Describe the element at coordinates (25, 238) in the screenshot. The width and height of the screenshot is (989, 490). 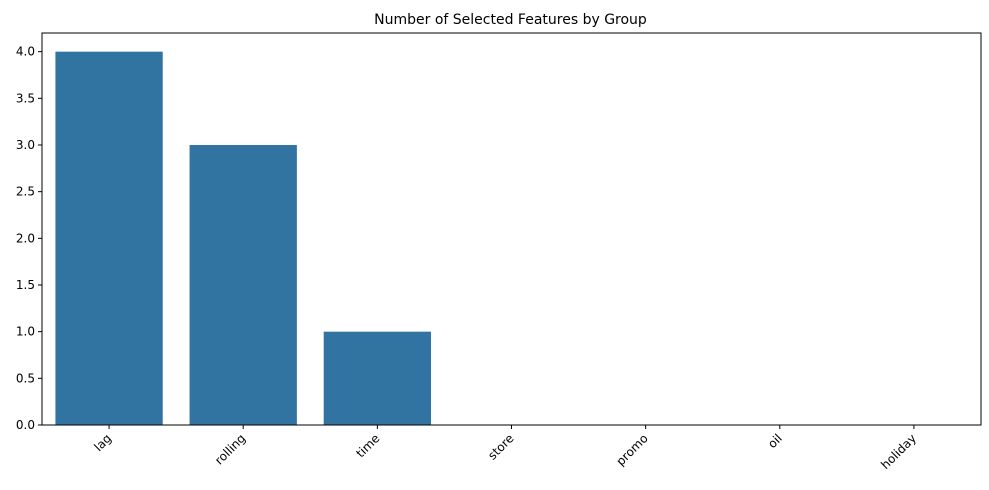
I see `y-tick-label: 2.0` at that location.